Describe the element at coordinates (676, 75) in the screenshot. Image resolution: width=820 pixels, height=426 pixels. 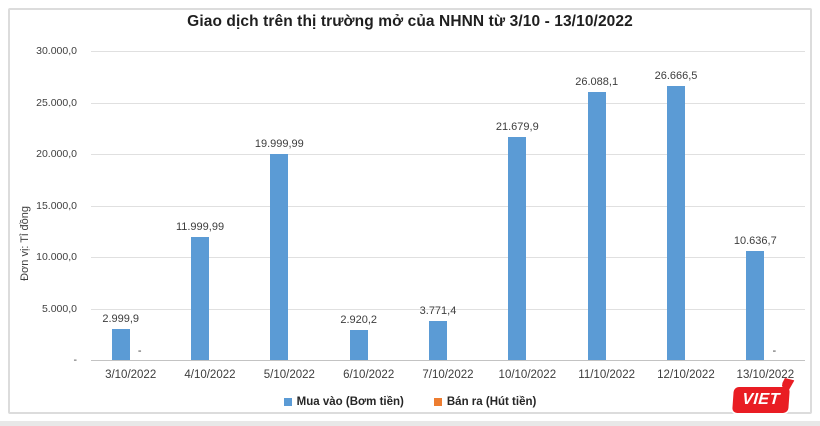
I see `bar-value-label: 26.666,5` at that location.